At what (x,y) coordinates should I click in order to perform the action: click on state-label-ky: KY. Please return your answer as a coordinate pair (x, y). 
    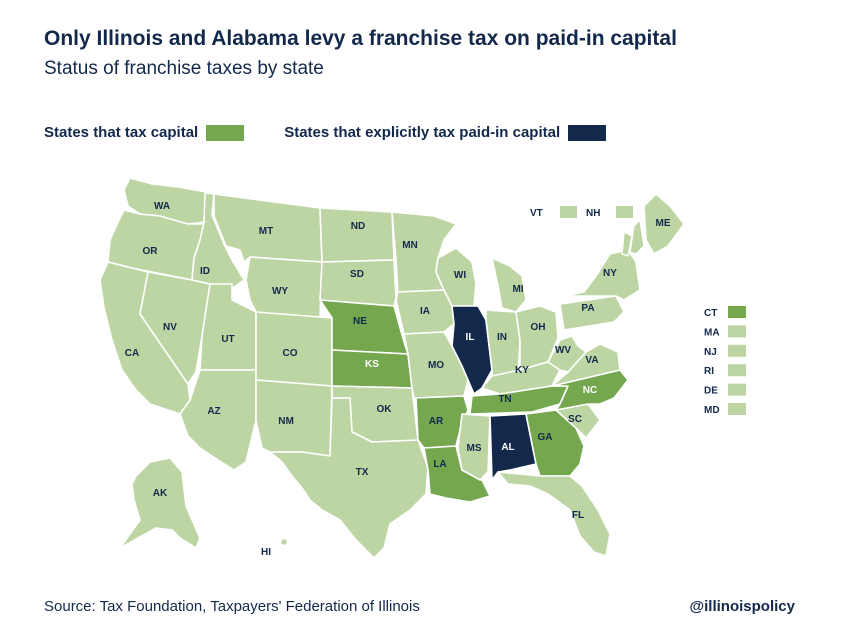
    Looking at the image, I should click on (522, 370).